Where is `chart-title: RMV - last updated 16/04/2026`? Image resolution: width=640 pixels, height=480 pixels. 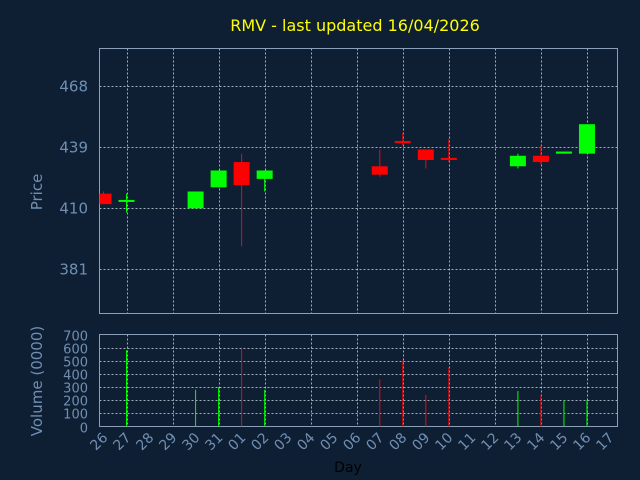
chart-title: RMV - last updated 16/04/2026 is located at coordinates (355, 25).